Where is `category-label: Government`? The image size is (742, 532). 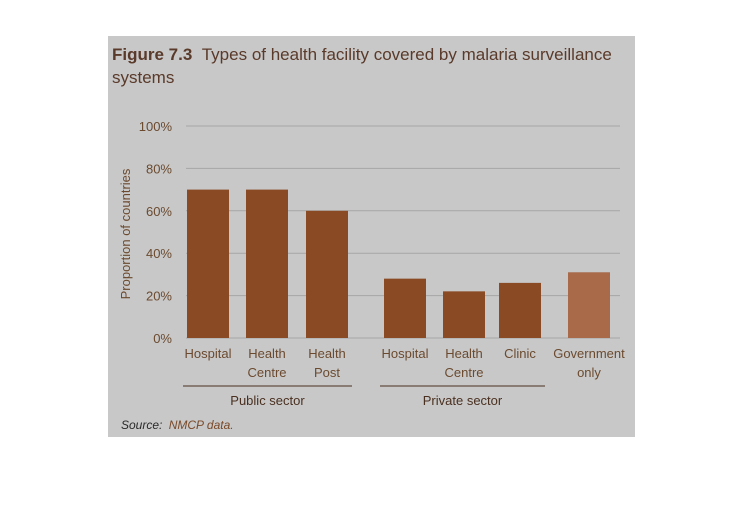
category-label: Government is located at coordinates (589, 353).